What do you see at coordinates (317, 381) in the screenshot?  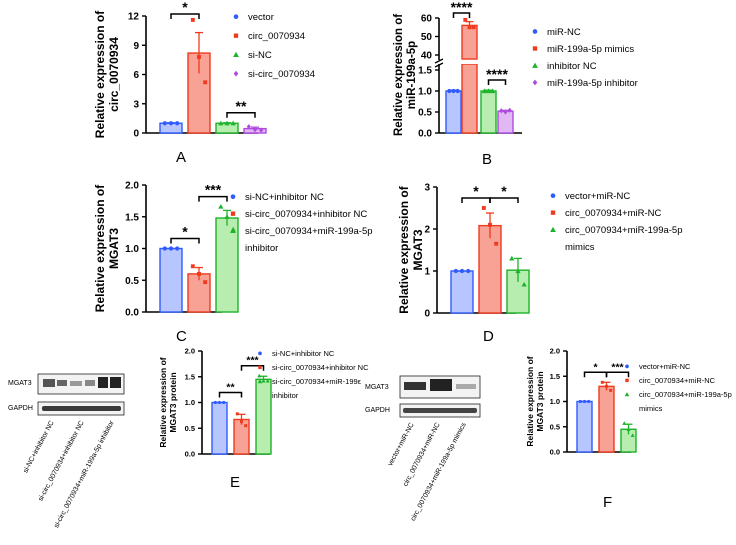 I see `legend-label: si-circ_0070934+miR-199ε` at bounding box center [317, 381].